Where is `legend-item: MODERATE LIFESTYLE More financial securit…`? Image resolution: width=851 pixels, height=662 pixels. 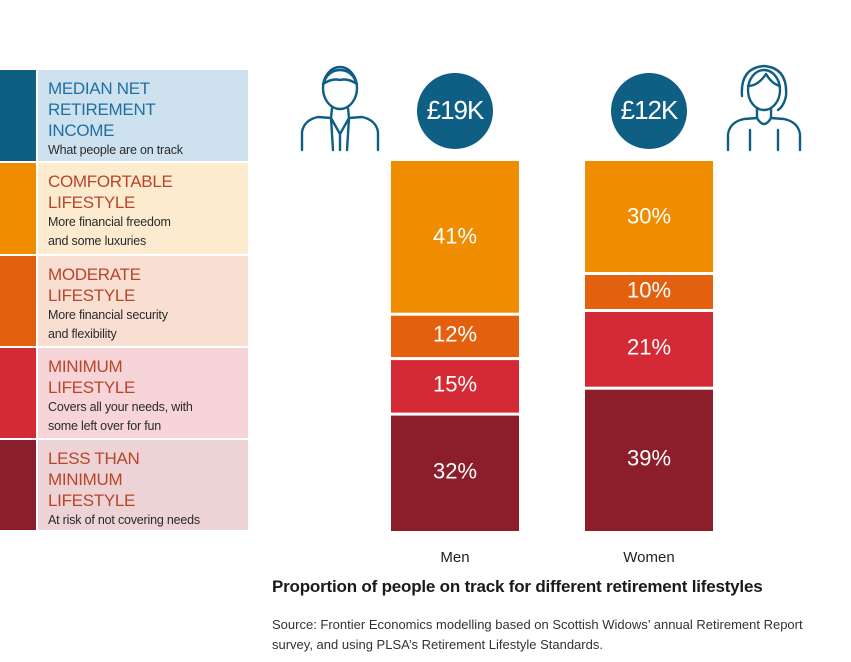 legend-item: MODERATE LIFESTYLE More financial securit… is located at coordinates (124, 301).